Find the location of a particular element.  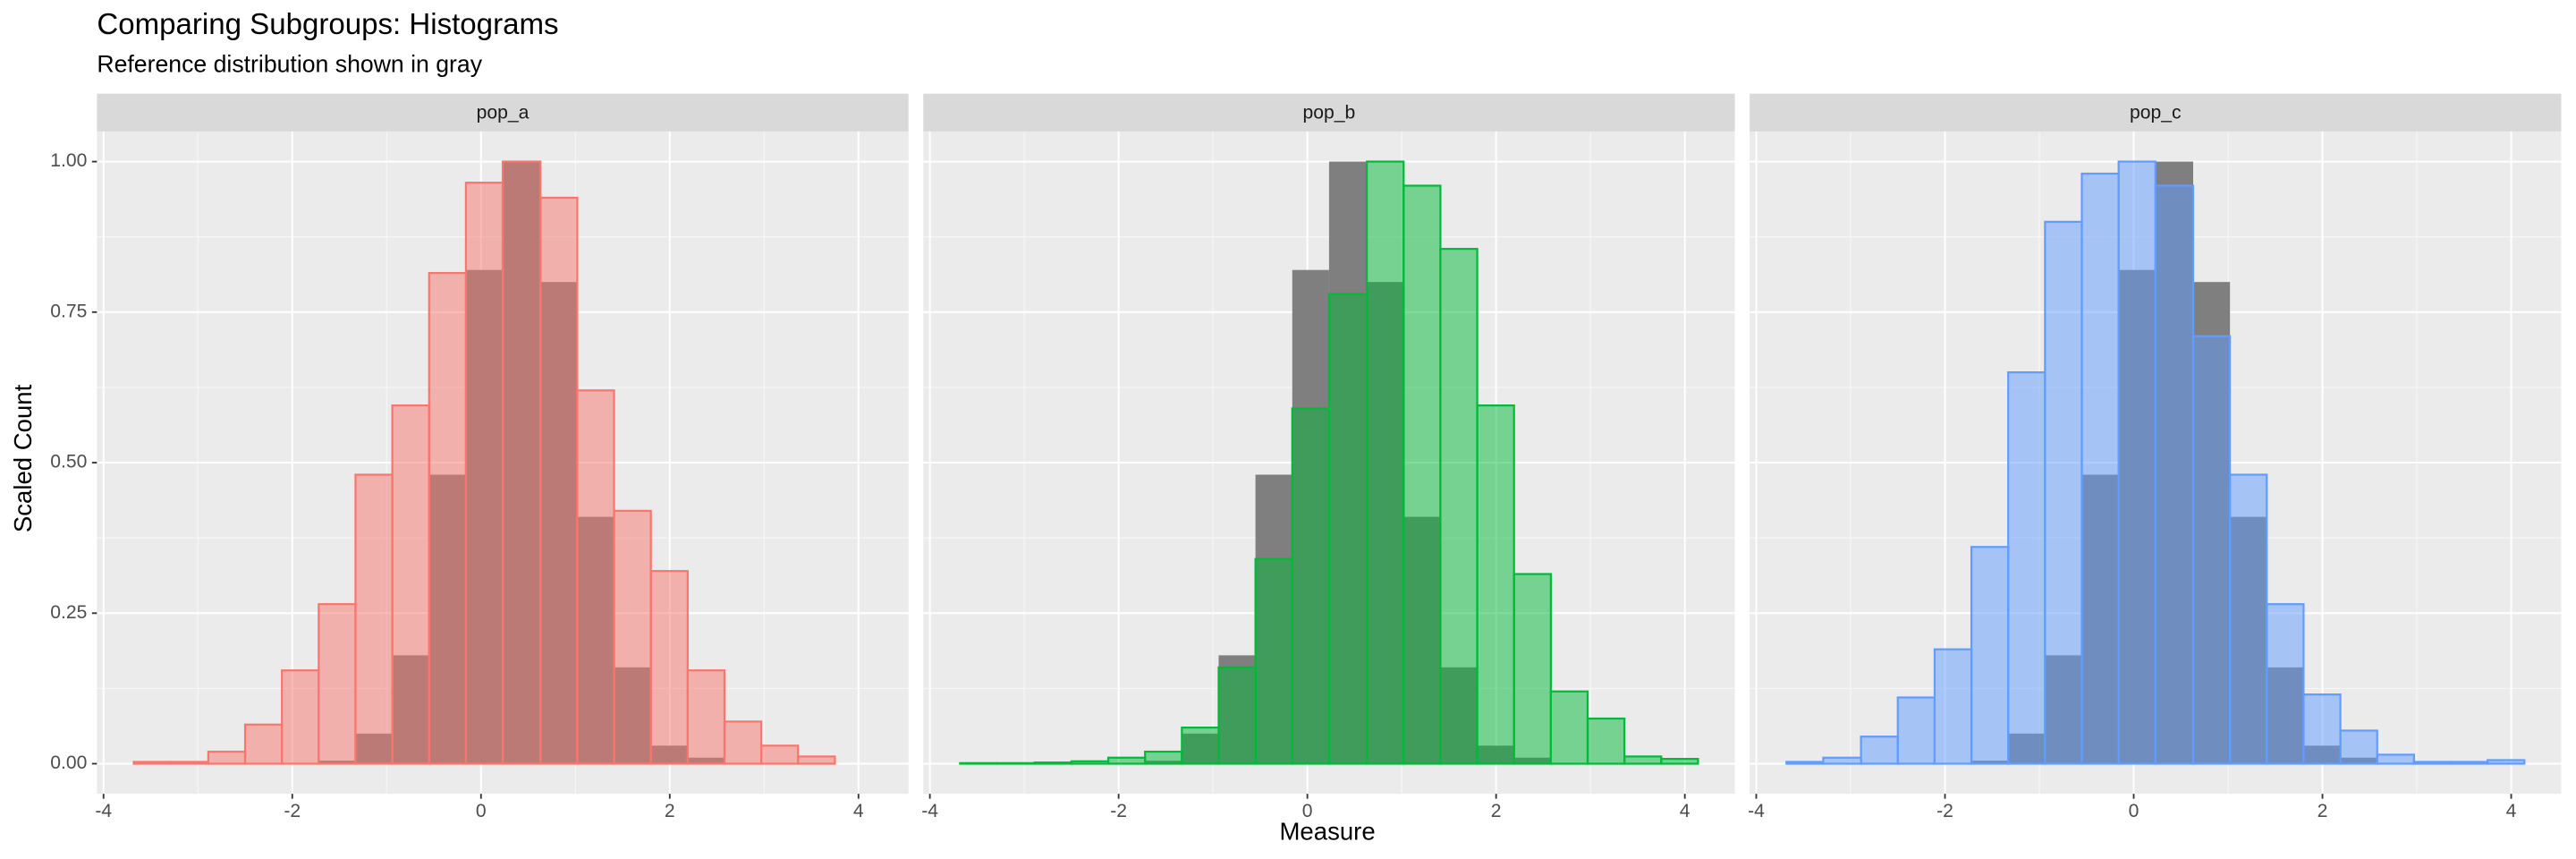

chart-subtitle: Reference distribution shown in gray is located at coordinates (289, 64).